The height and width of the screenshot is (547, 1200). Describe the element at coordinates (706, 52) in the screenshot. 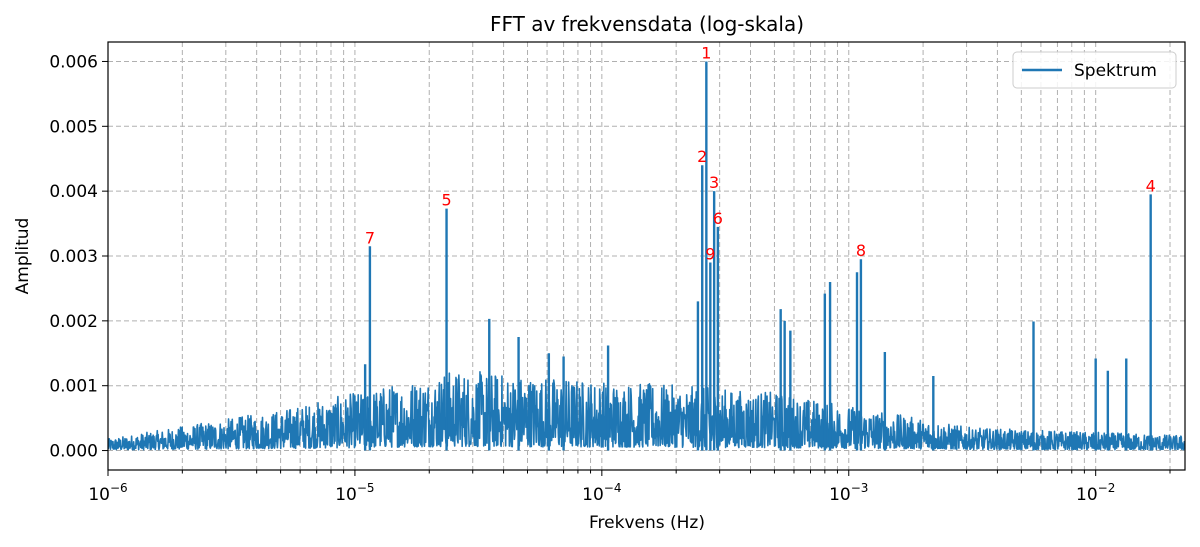

I see `peak-label: 1` at that location.